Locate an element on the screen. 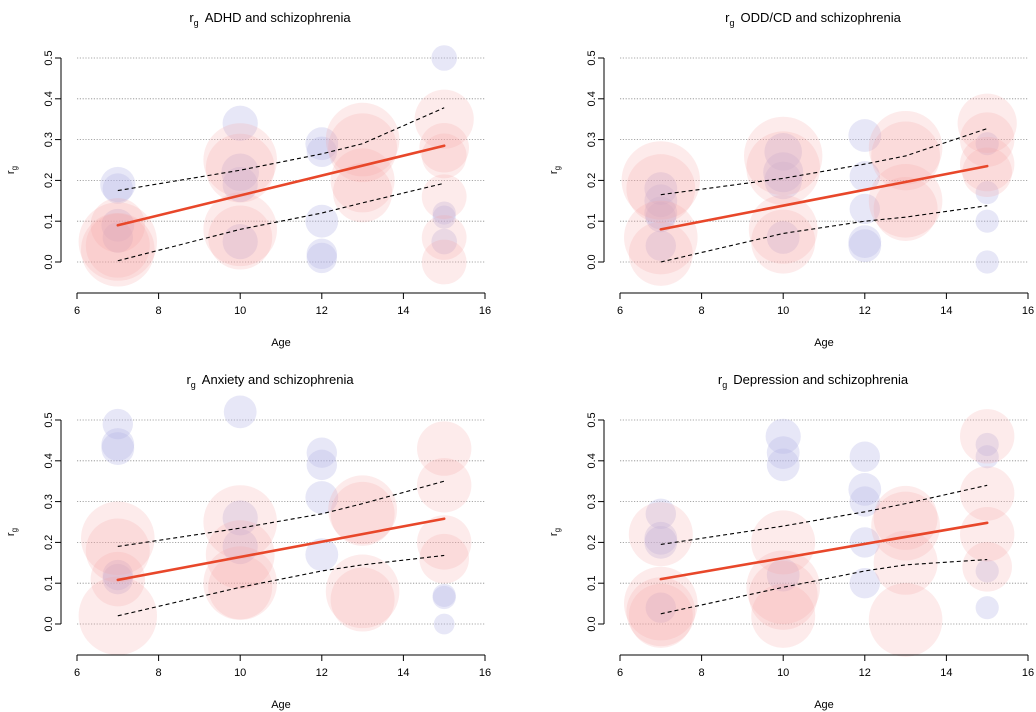 Image resolution: width=1036 pixels, height=712 pixels. x-tick-label: 10 is located at coordinates (783, 673).